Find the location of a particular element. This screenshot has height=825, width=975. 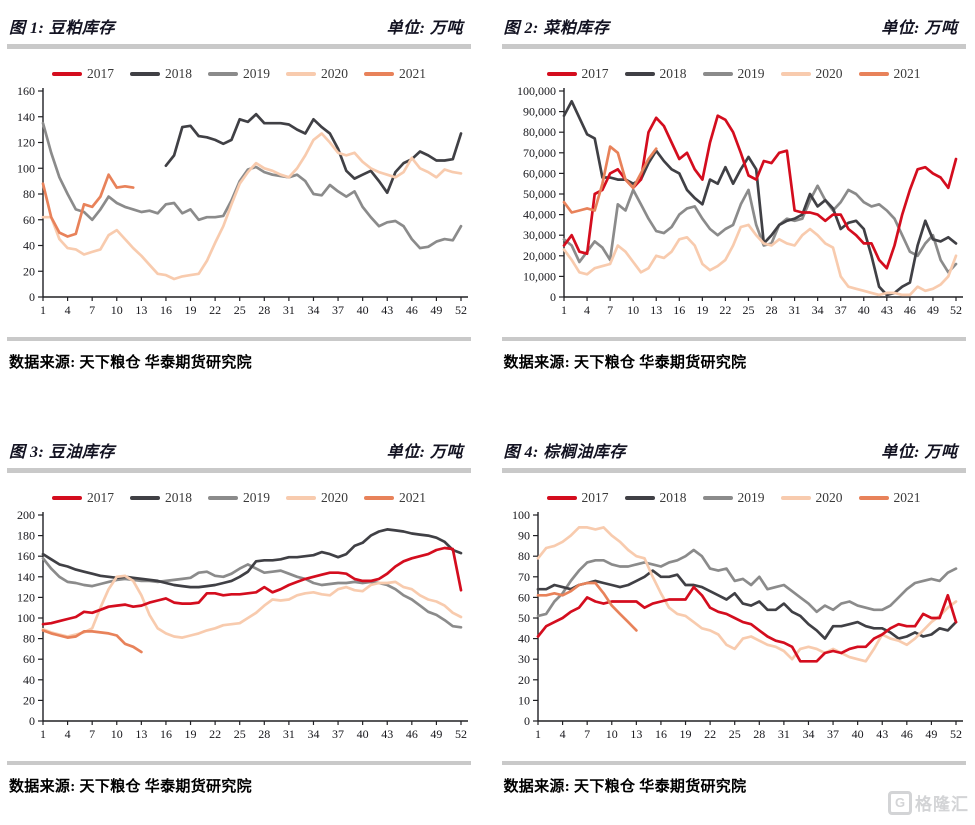

y-tick-label: 100 is located at coordinates (26, 168).